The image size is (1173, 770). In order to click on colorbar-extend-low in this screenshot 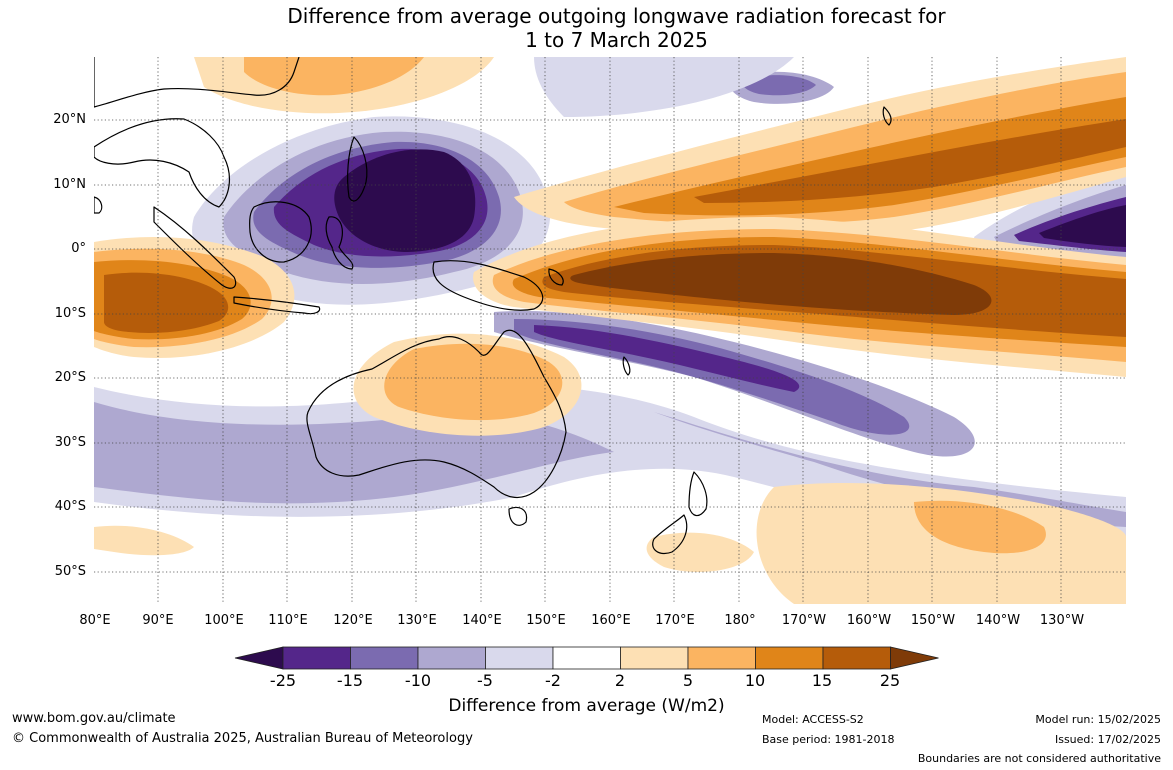, I will do `click(259, 658)`.